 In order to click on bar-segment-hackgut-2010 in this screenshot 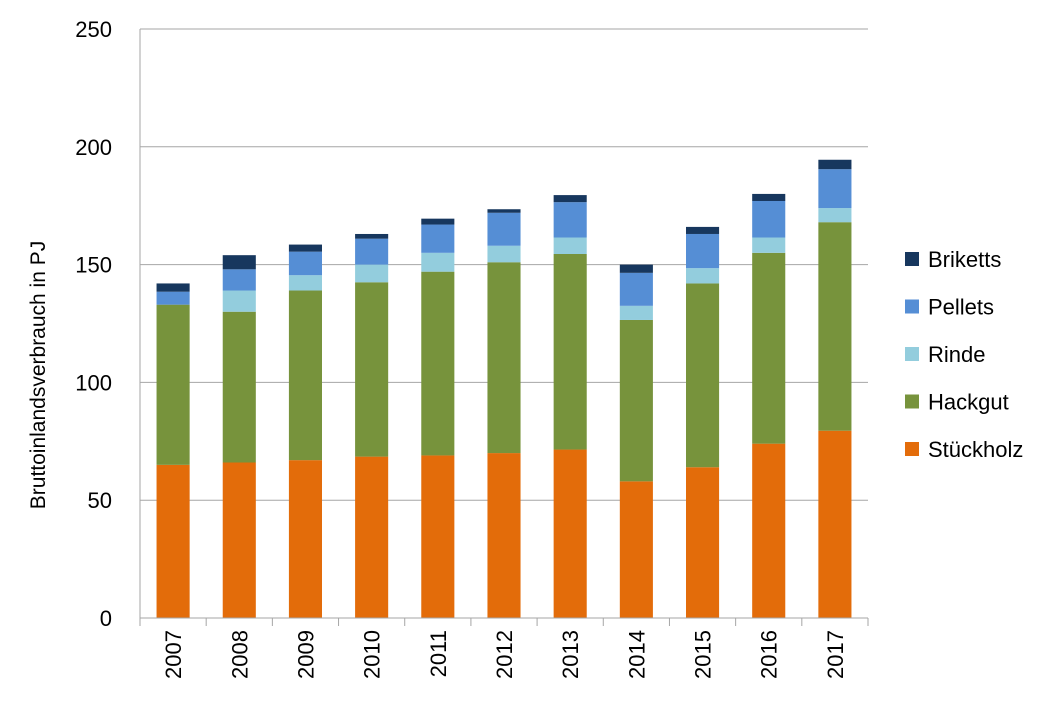, I will do `click(372, 369)`.